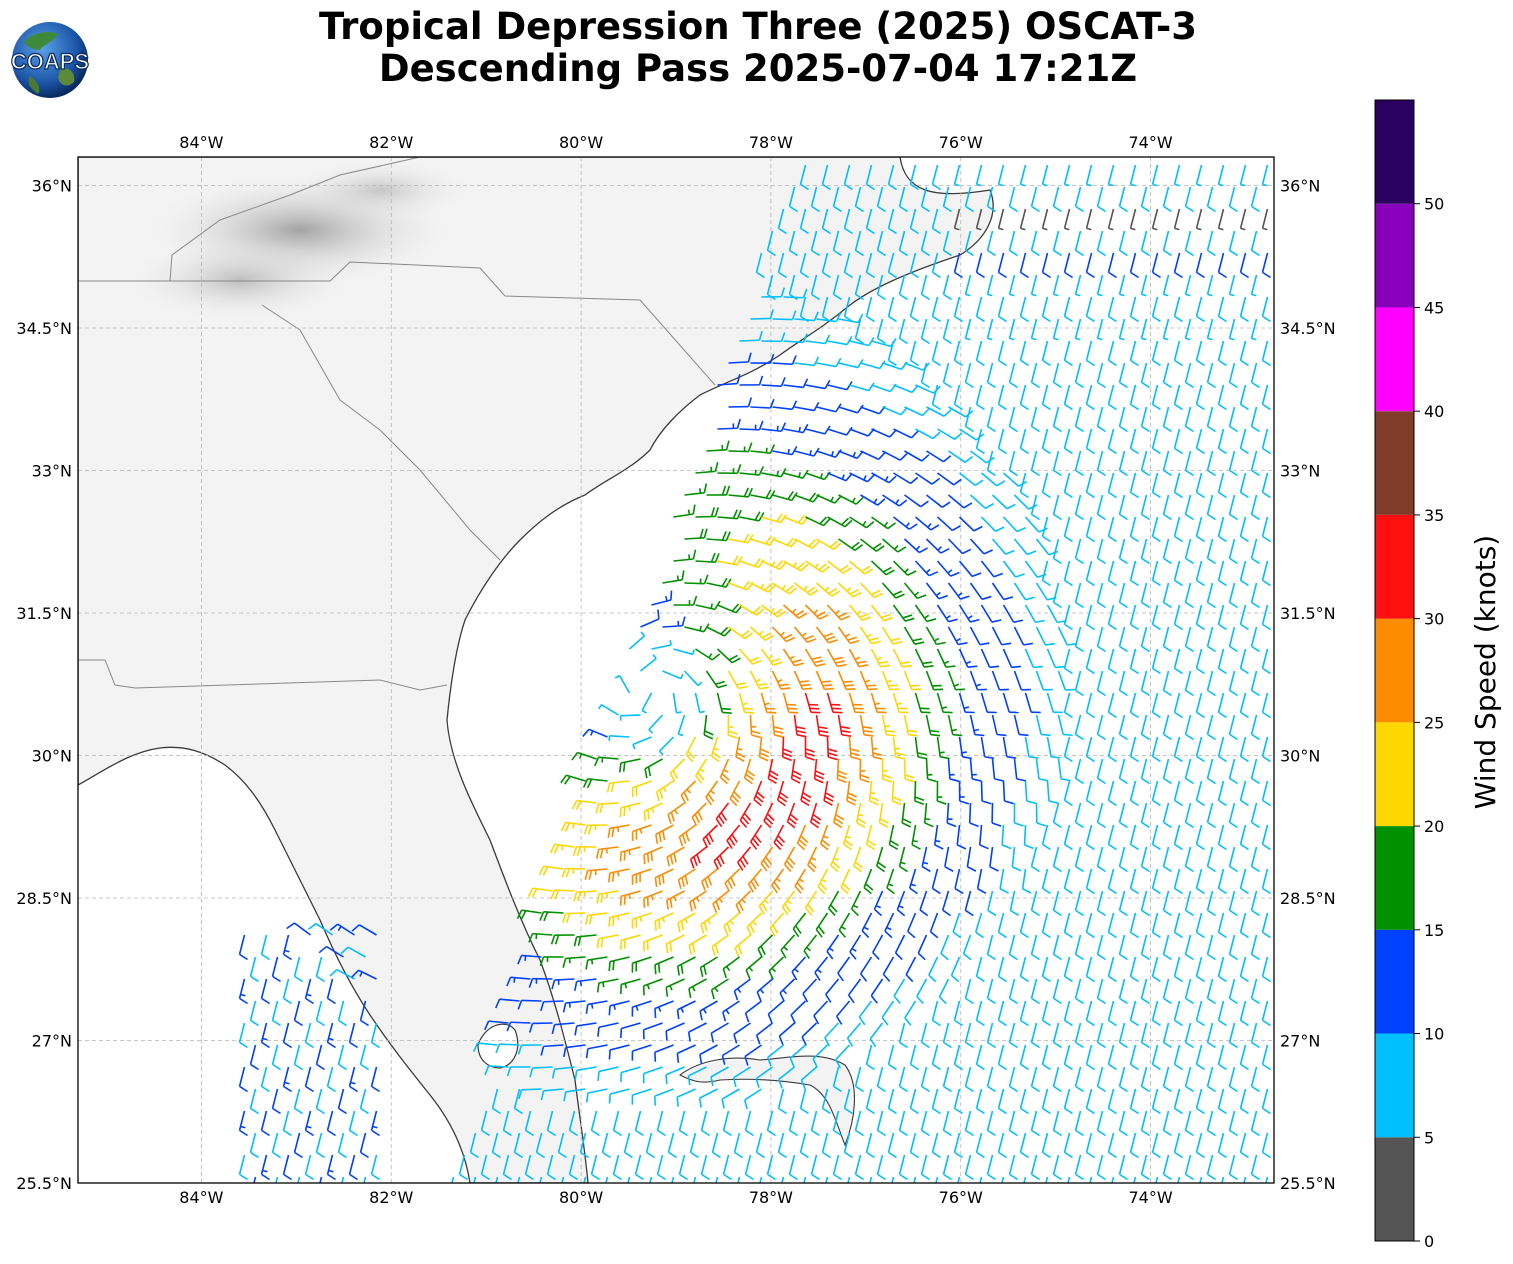  What do you see at coordinates (52, 186) in the screenshot?
I see `lat-tick-label: 36°N` at bounding box center [52, 186].